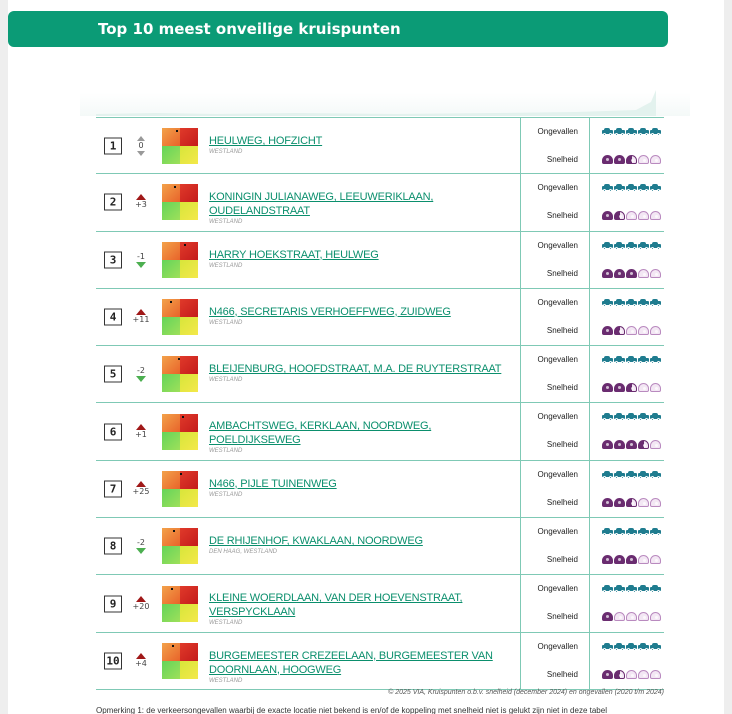 This screenshot has width=732, height=714. Describe the element at coordinates (226, 494) in the screenshot. I see `municipality-label: WESTLAND` at that location.